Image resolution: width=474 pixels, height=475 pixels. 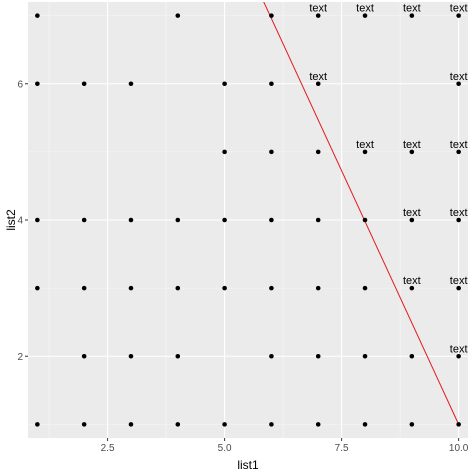 I want to click on x-tick-label: 7.5, so click(x=342, y=448).